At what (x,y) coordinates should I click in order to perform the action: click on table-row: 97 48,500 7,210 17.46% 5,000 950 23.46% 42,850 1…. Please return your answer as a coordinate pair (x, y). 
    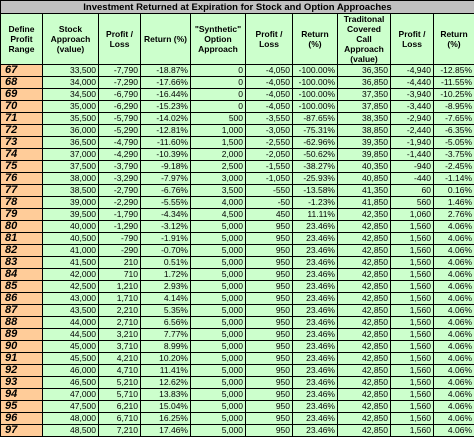
    Looking at the image, I should click on (237, 430).